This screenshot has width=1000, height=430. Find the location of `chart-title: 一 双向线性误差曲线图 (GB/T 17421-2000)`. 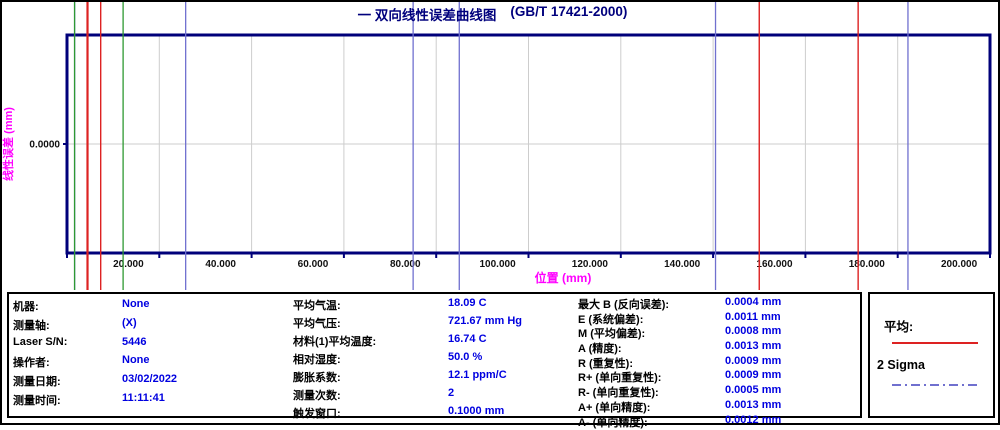

chart-title: 一 双向线性误差曲线图 (GB/T 17421-2000) is located at coordinates (492, 14).